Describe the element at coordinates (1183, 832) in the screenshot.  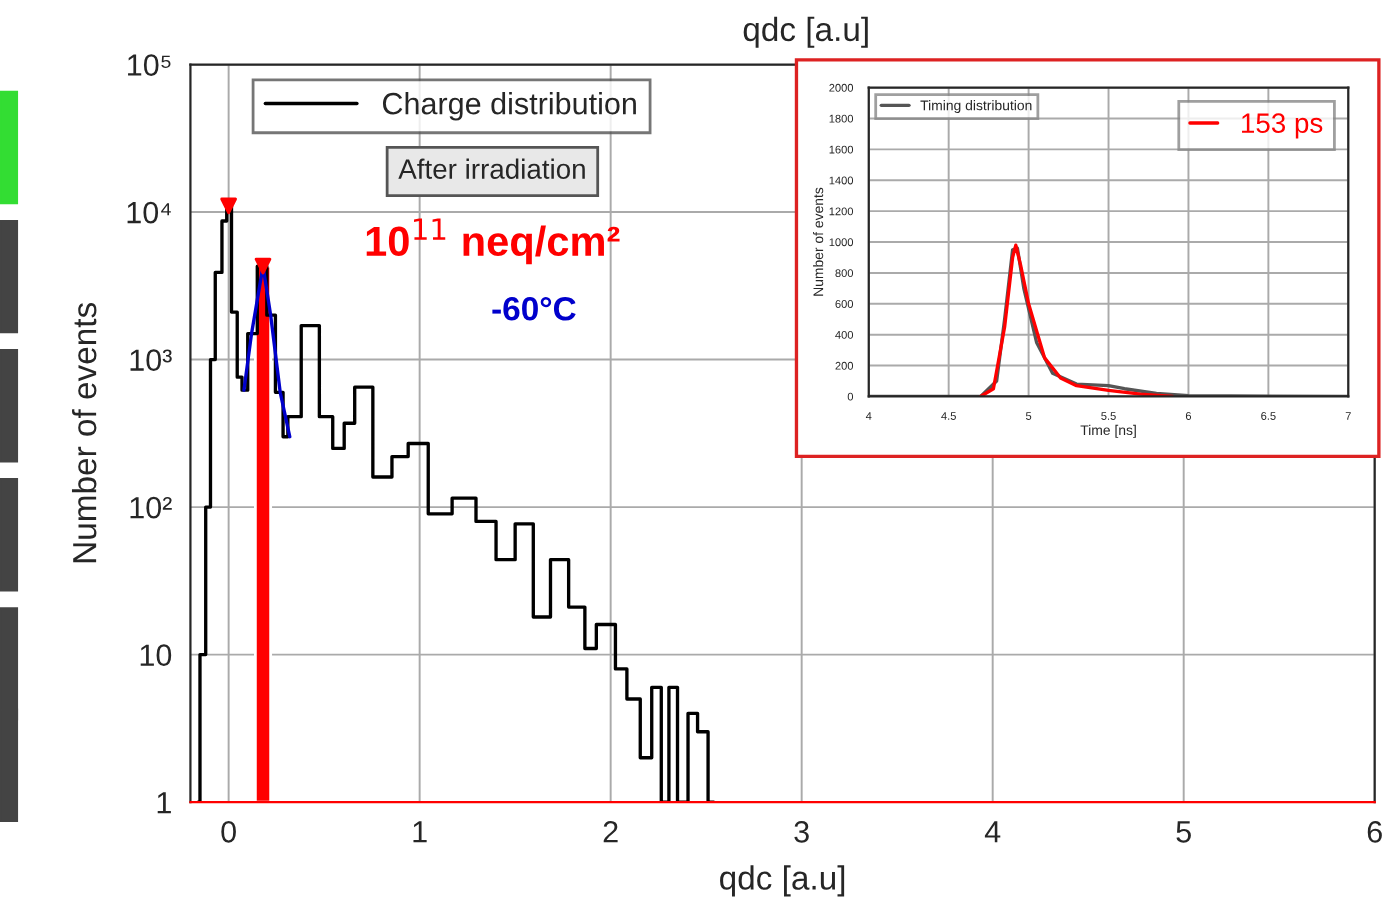
I see `x-tick-label: 5` at that location.